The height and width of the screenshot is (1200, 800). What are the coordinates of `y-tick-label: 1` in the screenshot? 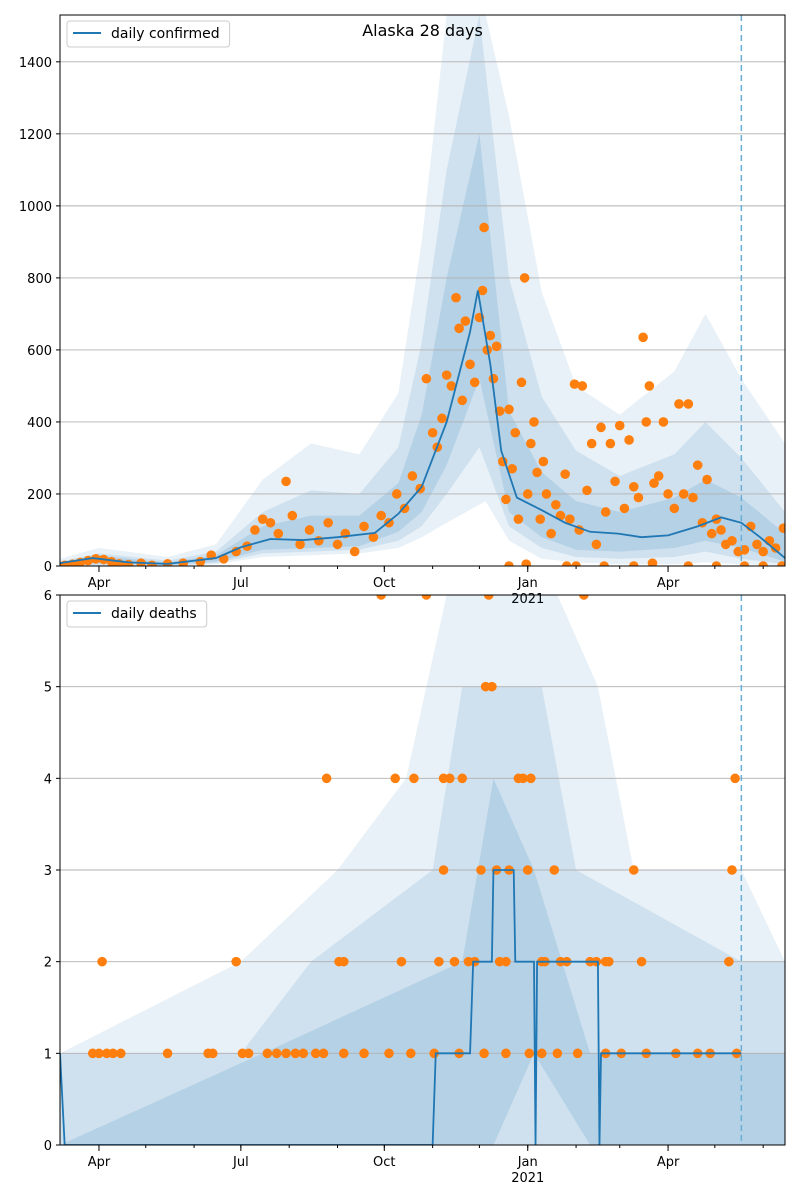 It's located at (48, 1054).